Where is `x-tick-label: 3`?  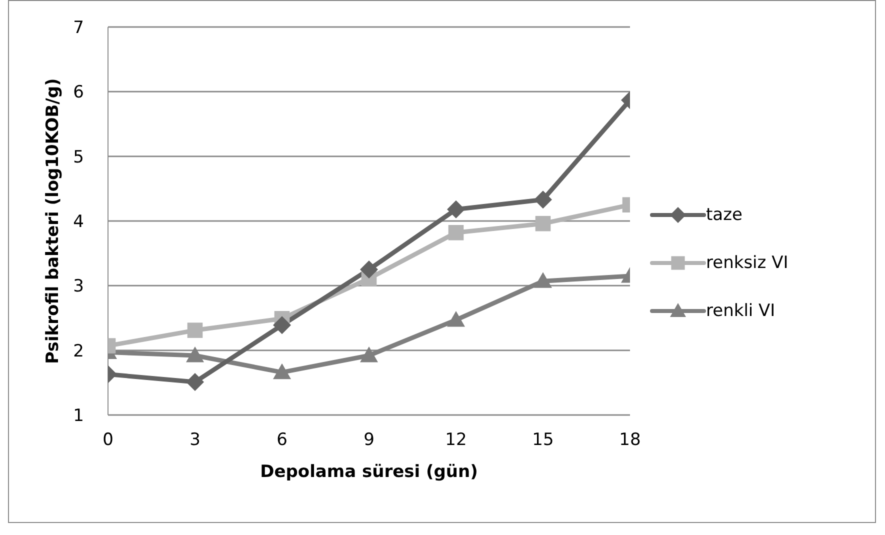
x-tick-label: 3 is located at coordinates (195, 440).